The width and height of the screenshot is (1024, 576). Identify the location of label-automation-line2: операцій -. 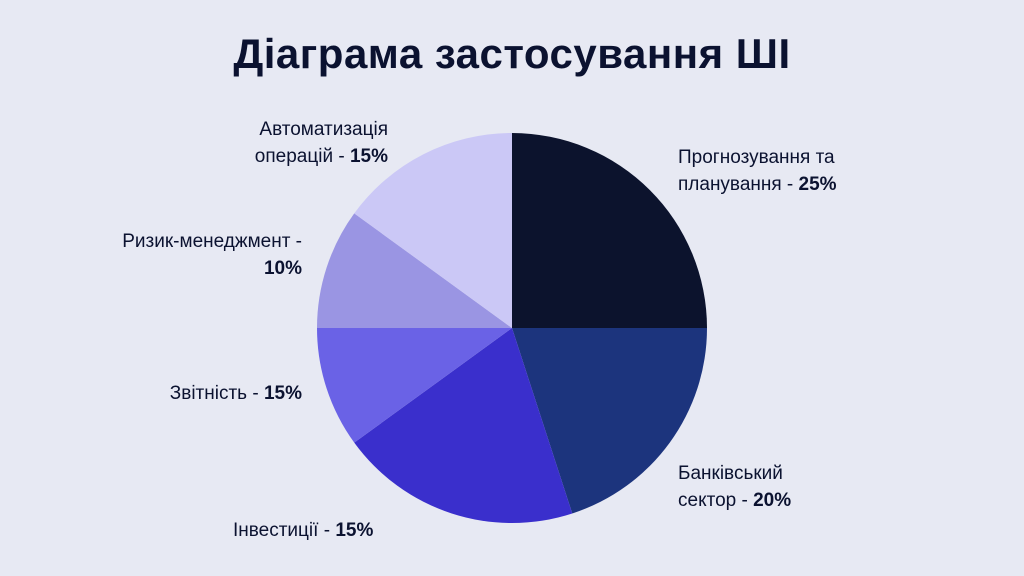
(302, 156).